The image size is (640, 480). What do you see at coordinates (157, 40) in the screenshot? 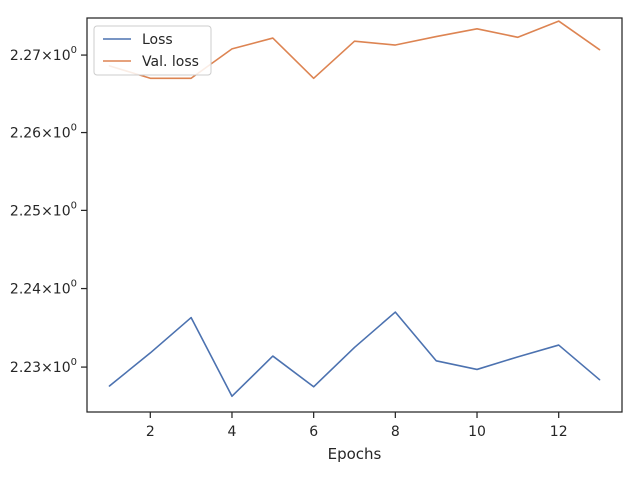
I see `legend-label: Loss` at bounding box center [157, 40].